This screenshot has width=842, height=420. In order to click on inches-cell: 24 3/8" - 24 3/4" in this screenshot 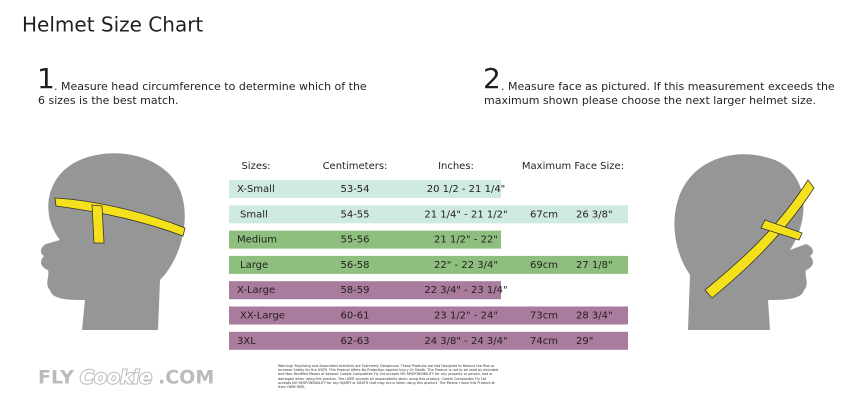, I will do `click(465, 341)`.